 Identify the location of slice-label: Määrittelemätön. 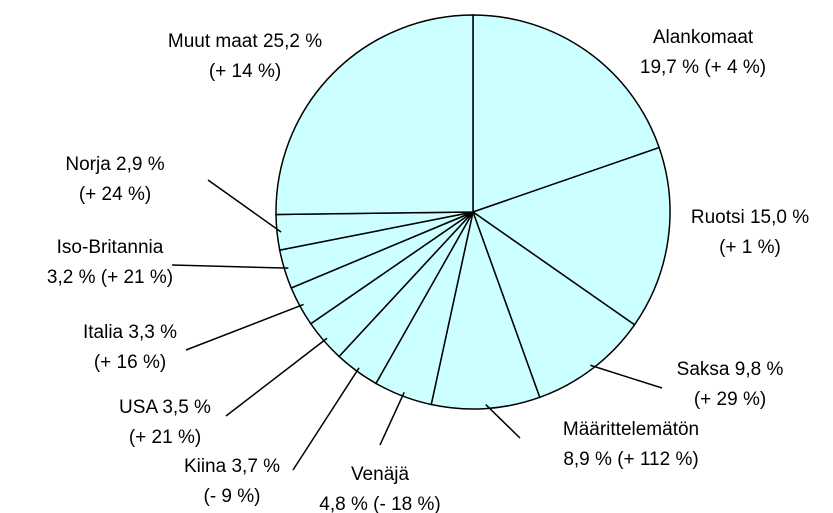
(631, 429).